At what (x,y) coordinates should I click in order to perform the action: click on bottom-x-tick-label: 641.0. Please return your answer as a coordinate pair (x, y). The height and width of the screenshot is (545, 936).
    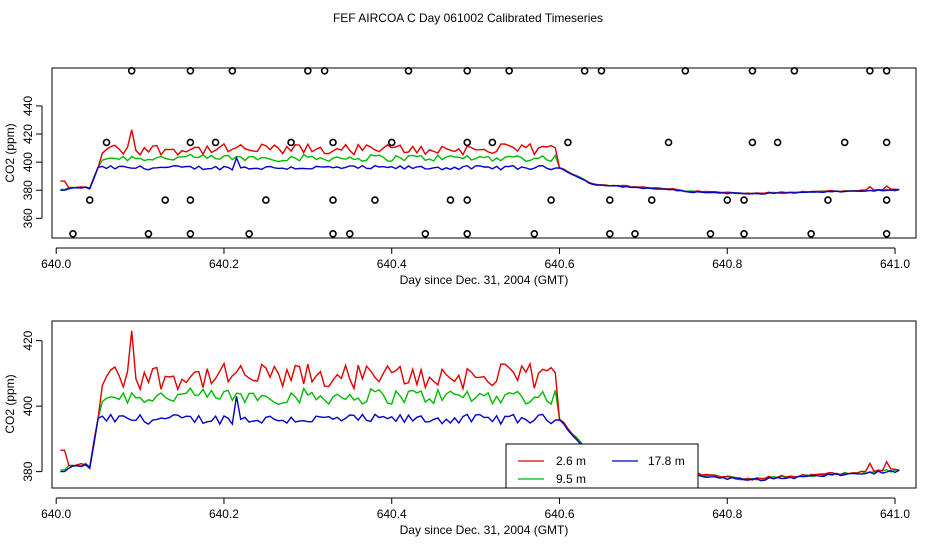
    Looking at the image, I should click on (895, 514).